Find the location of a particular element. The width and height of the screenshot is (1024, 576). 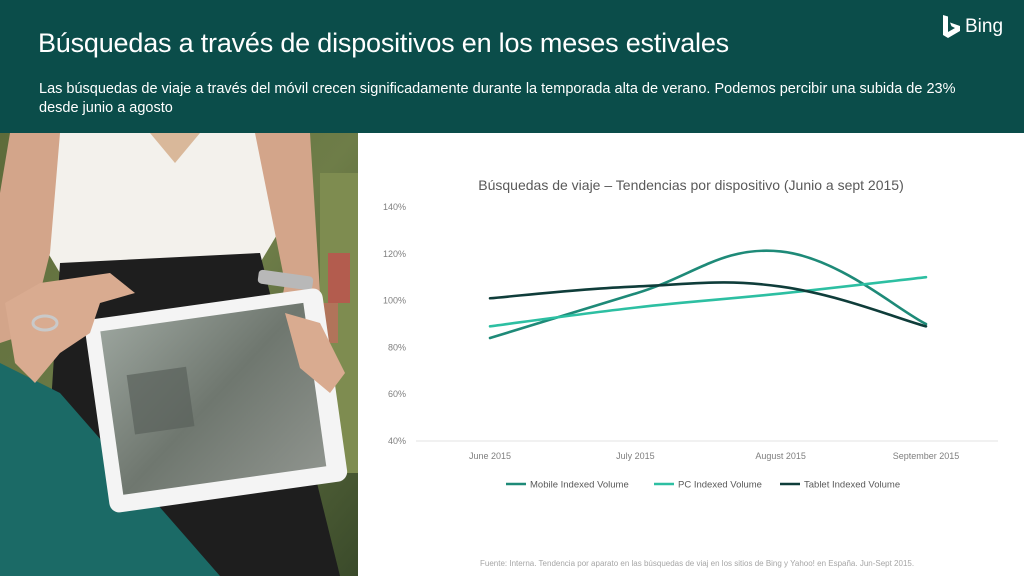

legend-label: Mobile Indexed Volume is located at coordinates (579, 485).